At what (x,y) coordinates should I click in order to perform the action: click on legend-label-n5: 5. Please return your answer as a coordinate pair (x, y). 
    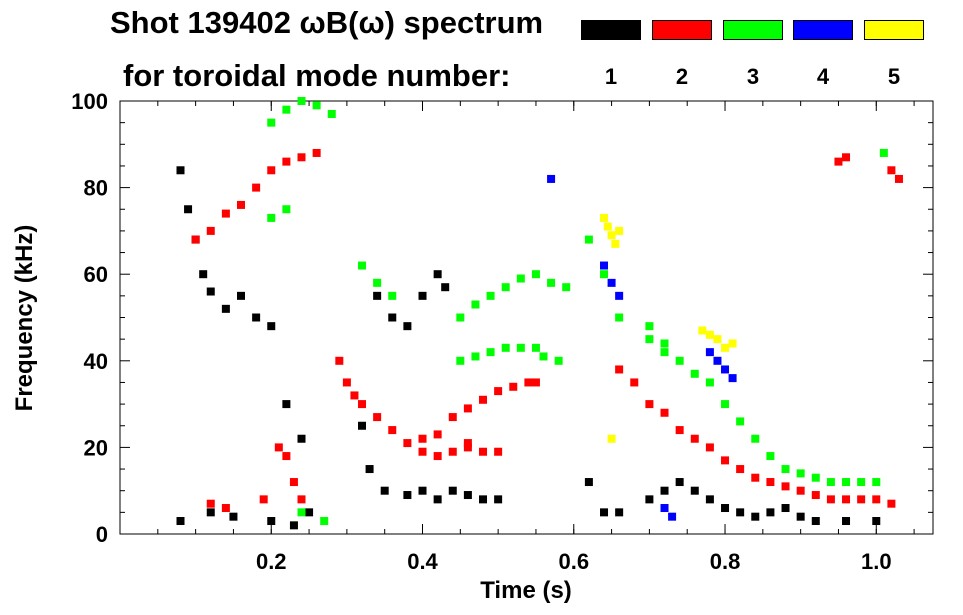
    Looking at the image, I should click on (894, 76).